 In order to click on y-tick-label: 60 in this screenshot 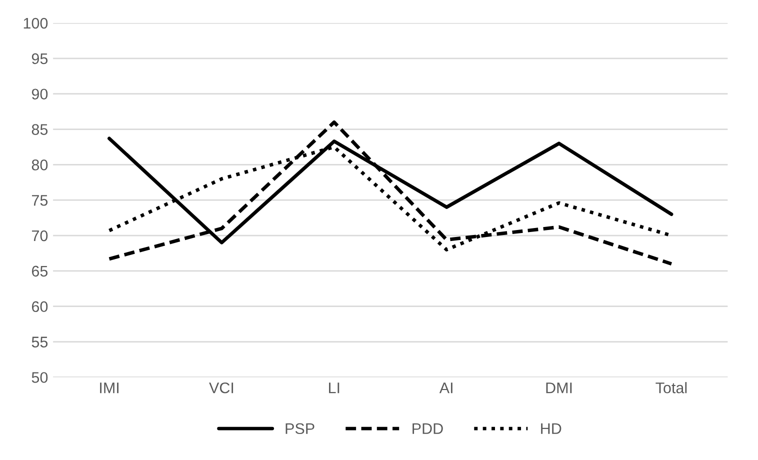, I will do `click(40, 306)`.